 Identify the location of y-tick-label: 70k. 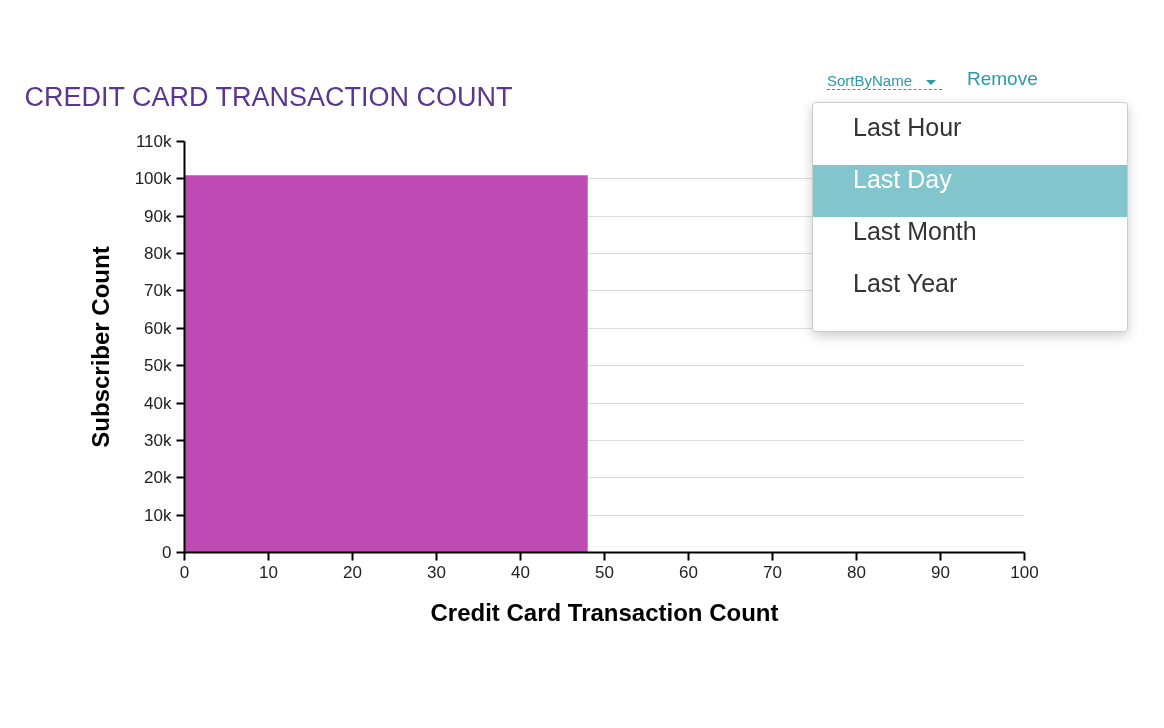
(158, 291).